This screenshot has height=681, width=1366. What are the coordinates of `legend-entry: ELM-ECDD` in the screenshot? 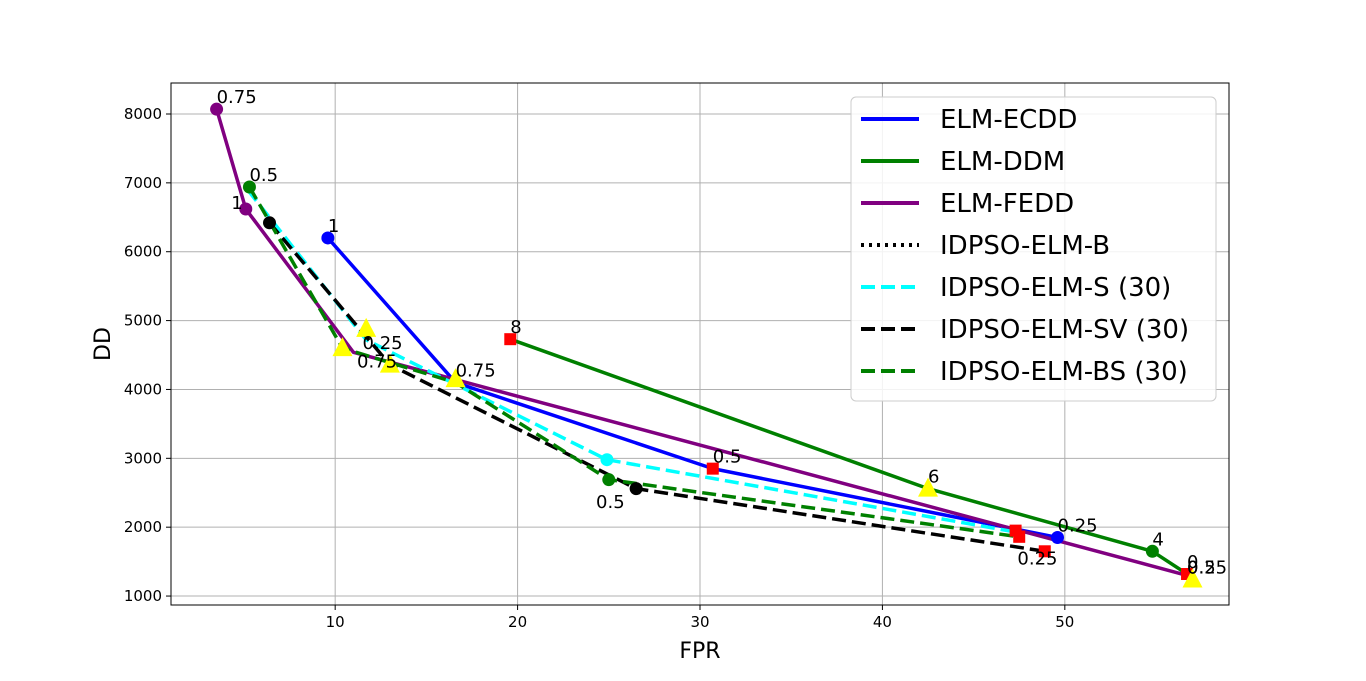 It's located at (1008, 120).